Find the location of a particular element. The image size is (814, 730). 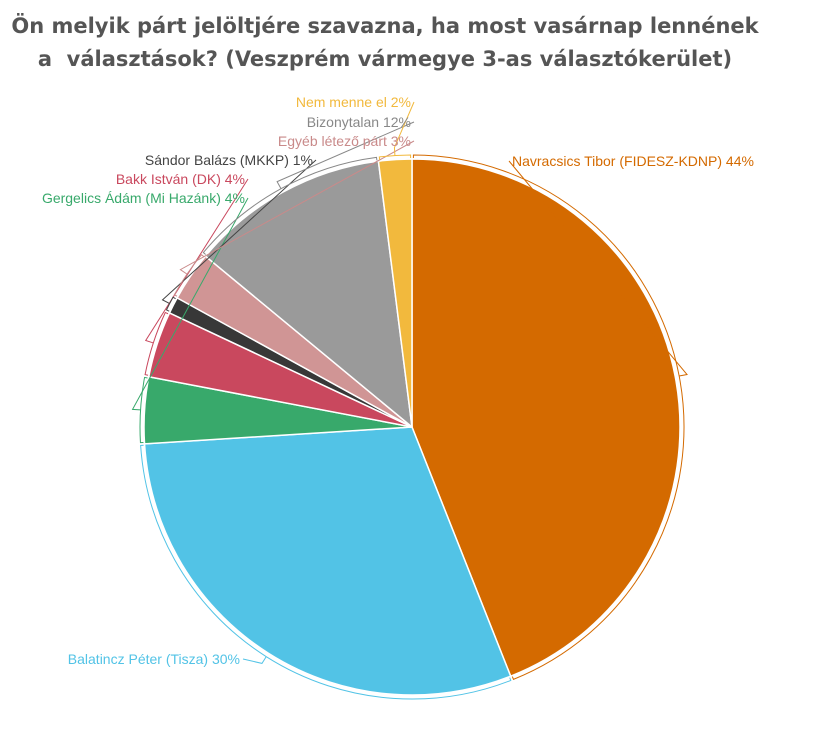

pie-leader-bakk-istvan-dk is located at coordinates (196, 261).